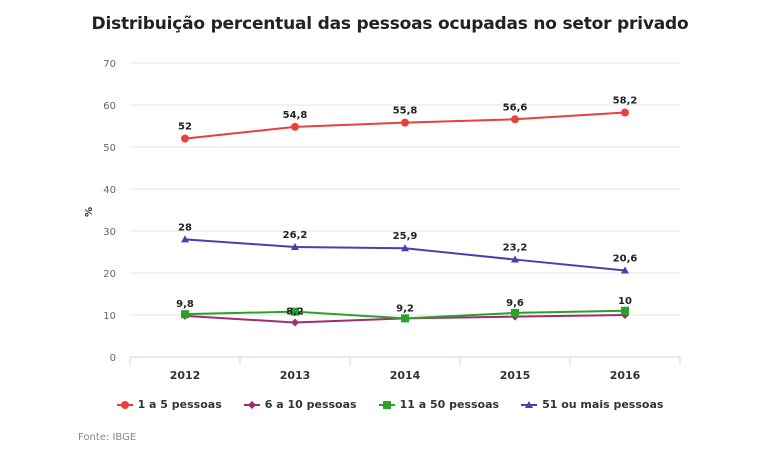 The width and height of the screenshot is (780, 460). I want to click on data-label-6-a-10-pessoas: 8,2, so click(295, 312).